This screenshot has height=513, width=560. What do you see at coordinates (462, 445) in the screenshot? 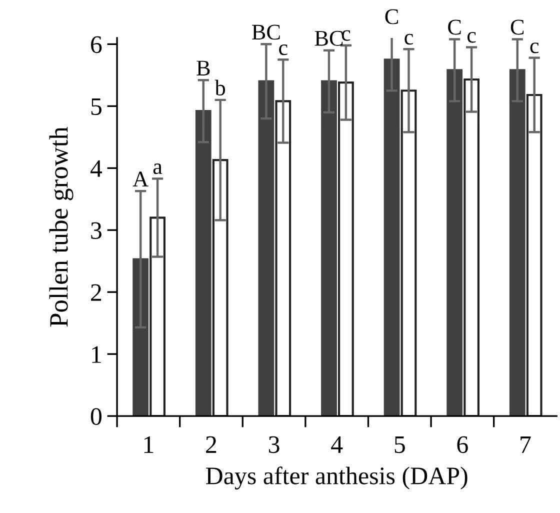
I see `x-tick-label: 6` at bounding box center [462, 445].